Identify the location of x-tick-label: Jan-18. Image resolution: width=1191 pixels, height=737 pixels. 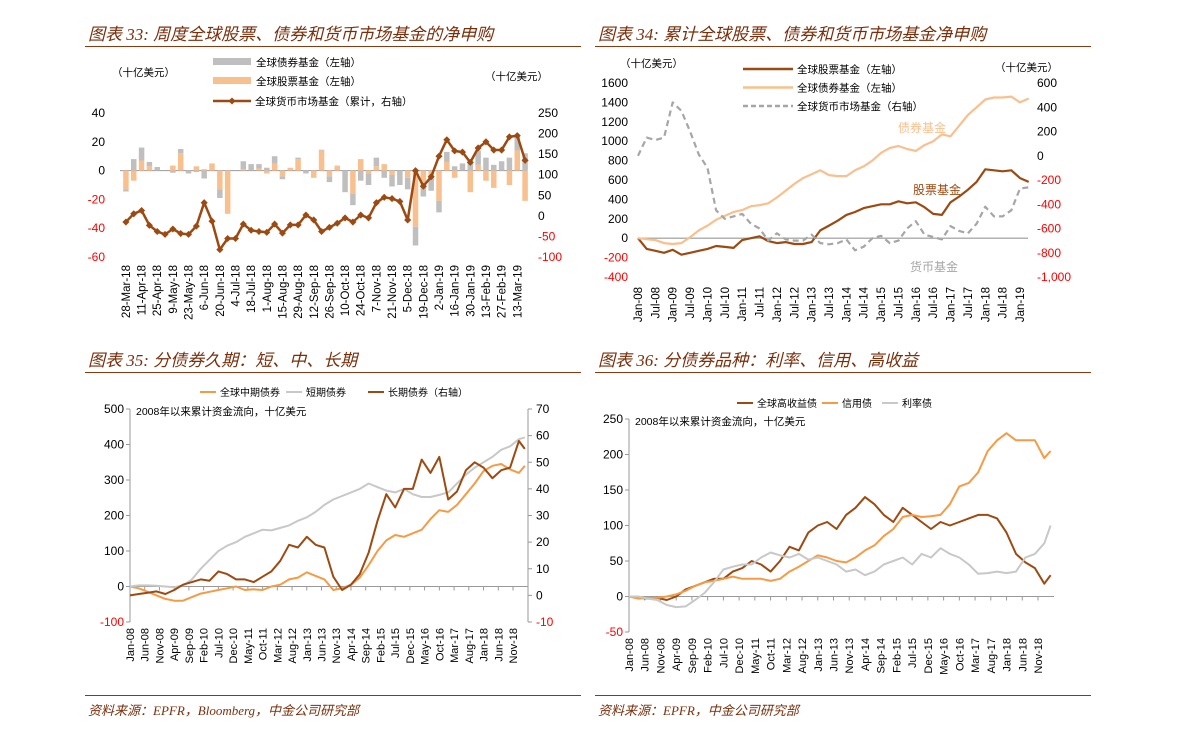
(485, 645).